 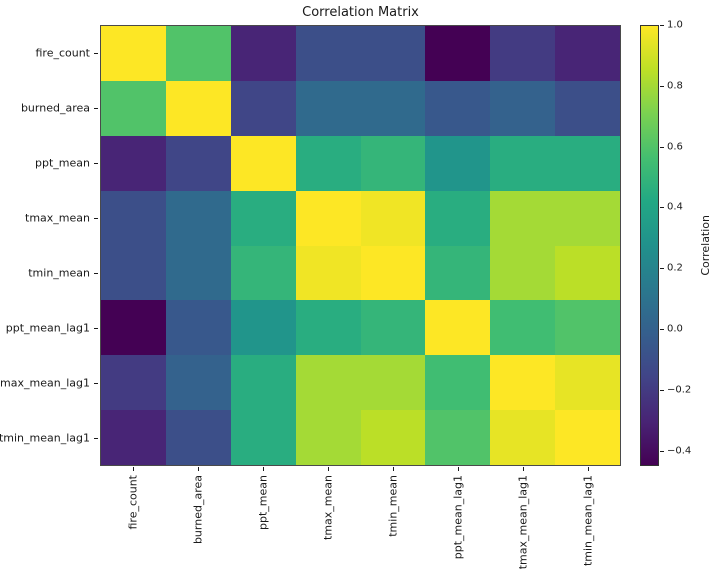 I want to click on heatmap-cell-ppt_mean-tmin_mean, so click(x=393, y=163).